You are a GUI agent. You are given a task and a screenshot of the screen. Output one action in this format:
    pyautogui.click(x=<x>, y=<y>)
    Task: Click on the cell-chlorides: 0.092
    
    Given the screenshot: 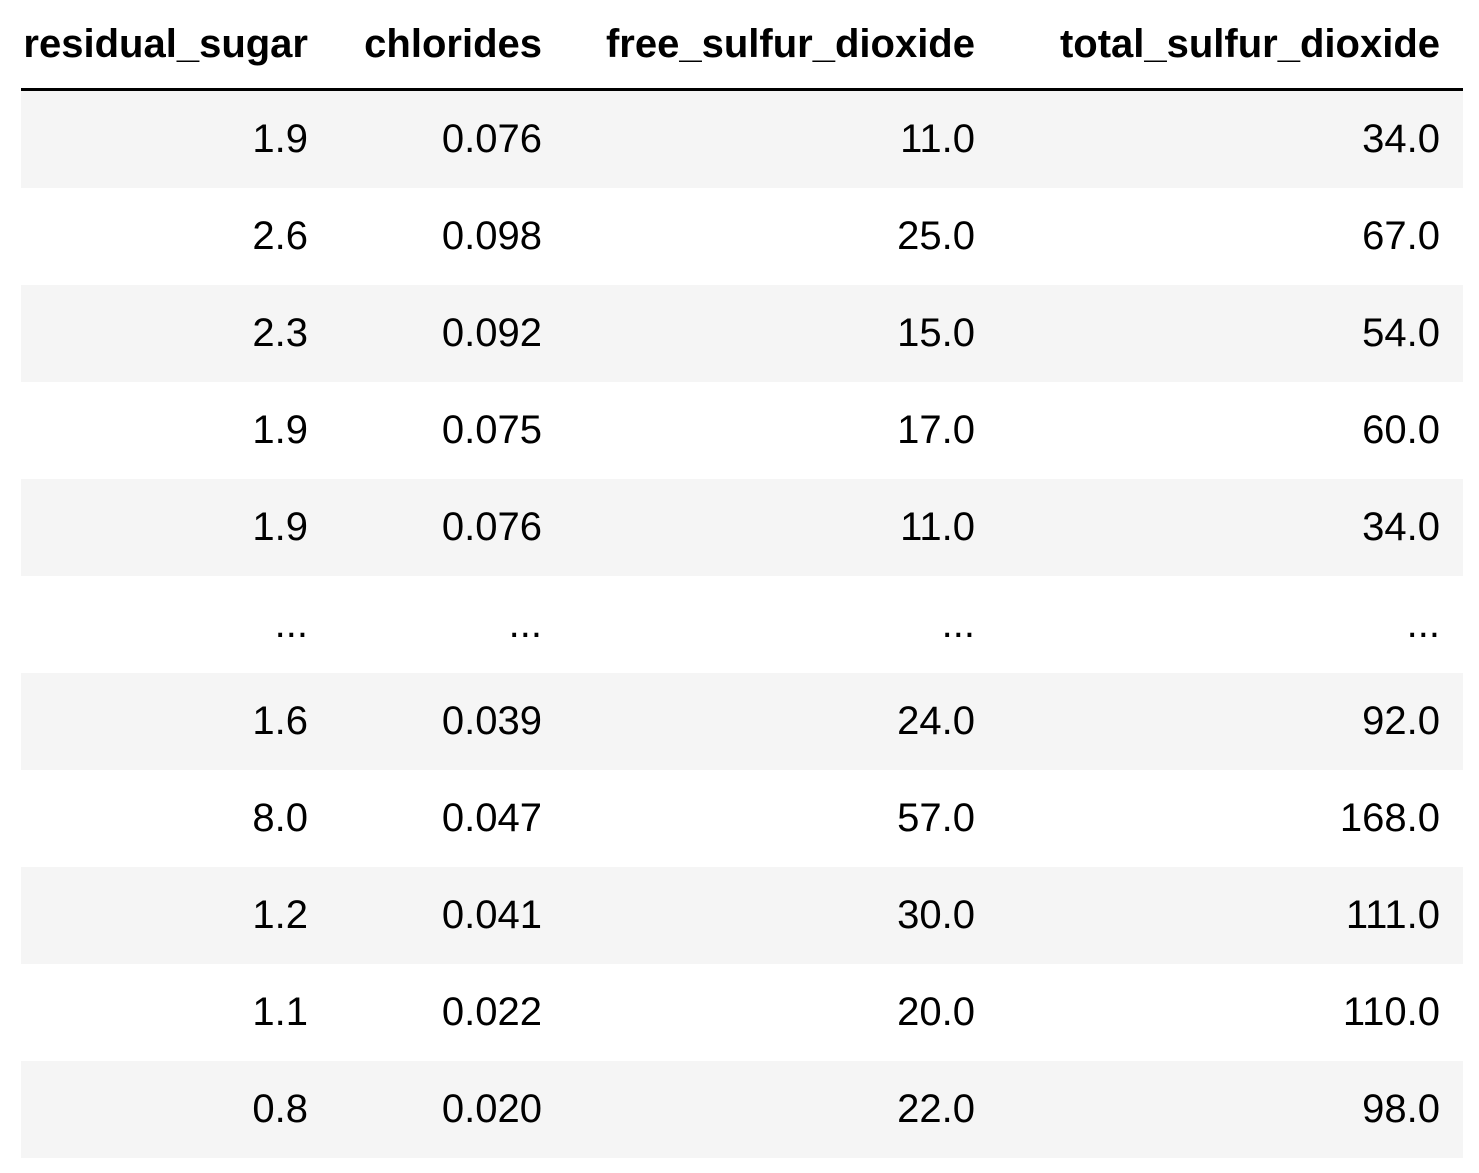 What is the action you would take?
    pyautogui.click(x=448, y=333)
    